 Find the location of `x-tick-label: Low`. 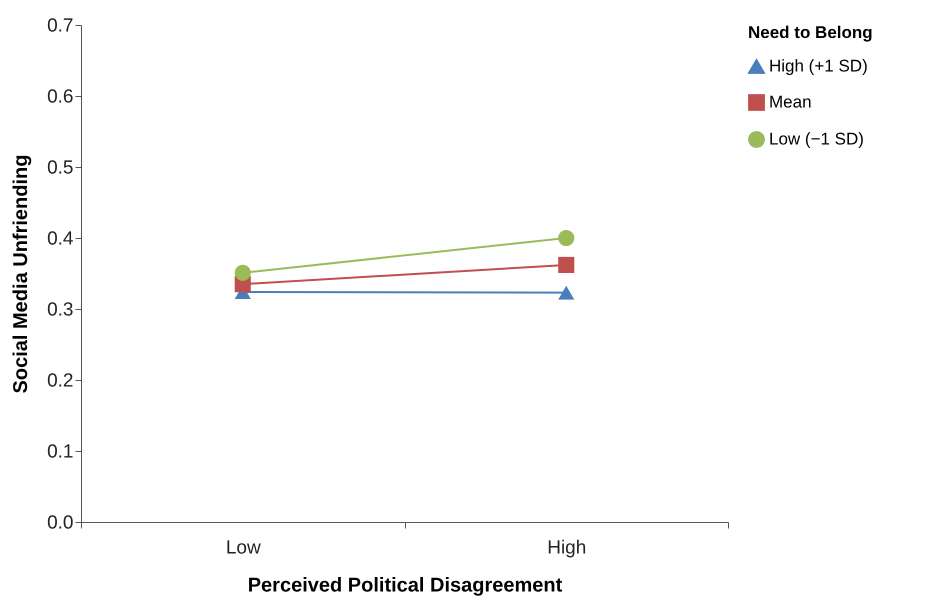

x-tick-label: Low is located at coordinates (243, 548).